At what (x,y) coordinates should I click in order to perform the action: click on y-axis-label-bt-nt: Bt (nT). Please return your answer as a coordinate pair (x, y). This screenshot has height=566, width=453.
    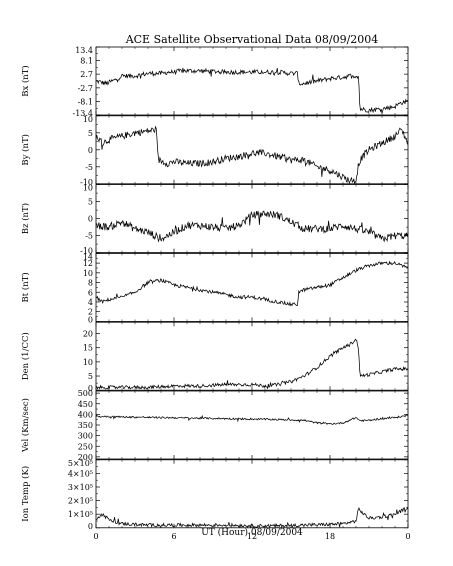
    Looking at the image, I should click on (25, 287).